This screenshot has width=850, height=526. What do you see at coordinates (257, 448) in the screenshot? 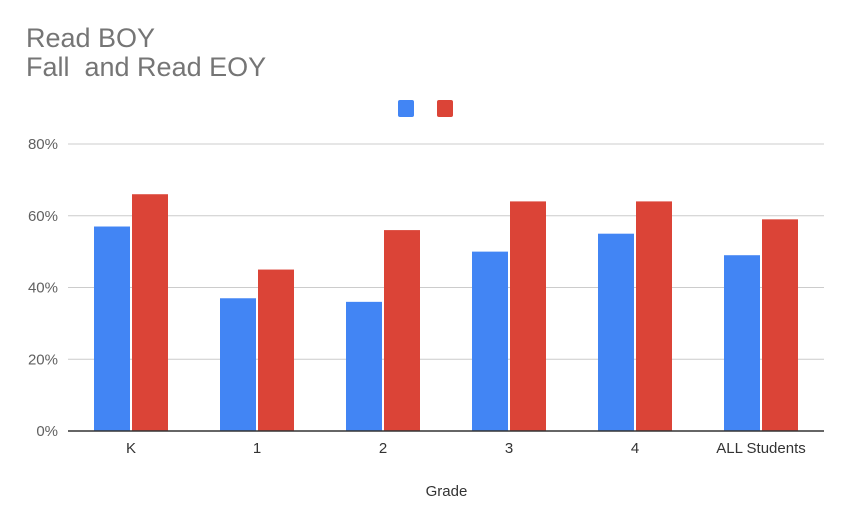
I see `x-tick-label: 1` at bounding box center [257, 448].